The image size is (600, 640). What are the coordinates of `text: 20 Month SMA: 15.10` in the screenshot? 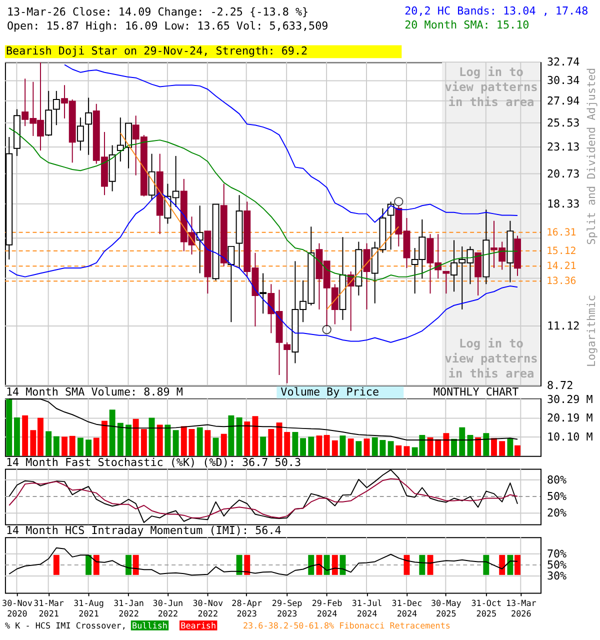 It's located at (467, 25).